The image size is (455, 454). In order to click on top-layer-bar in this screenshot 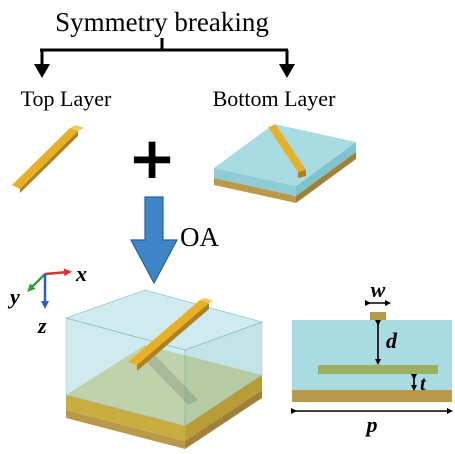, I will do `click(48, 159)`.